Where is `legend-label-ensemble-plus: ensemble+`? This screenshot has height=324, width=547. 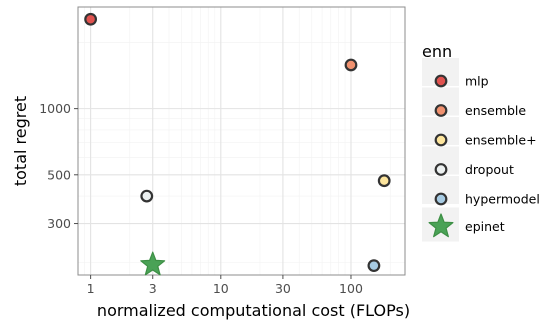 legend-label-ensemble-plus: ensemble+ is located at coordinates (501, 140).